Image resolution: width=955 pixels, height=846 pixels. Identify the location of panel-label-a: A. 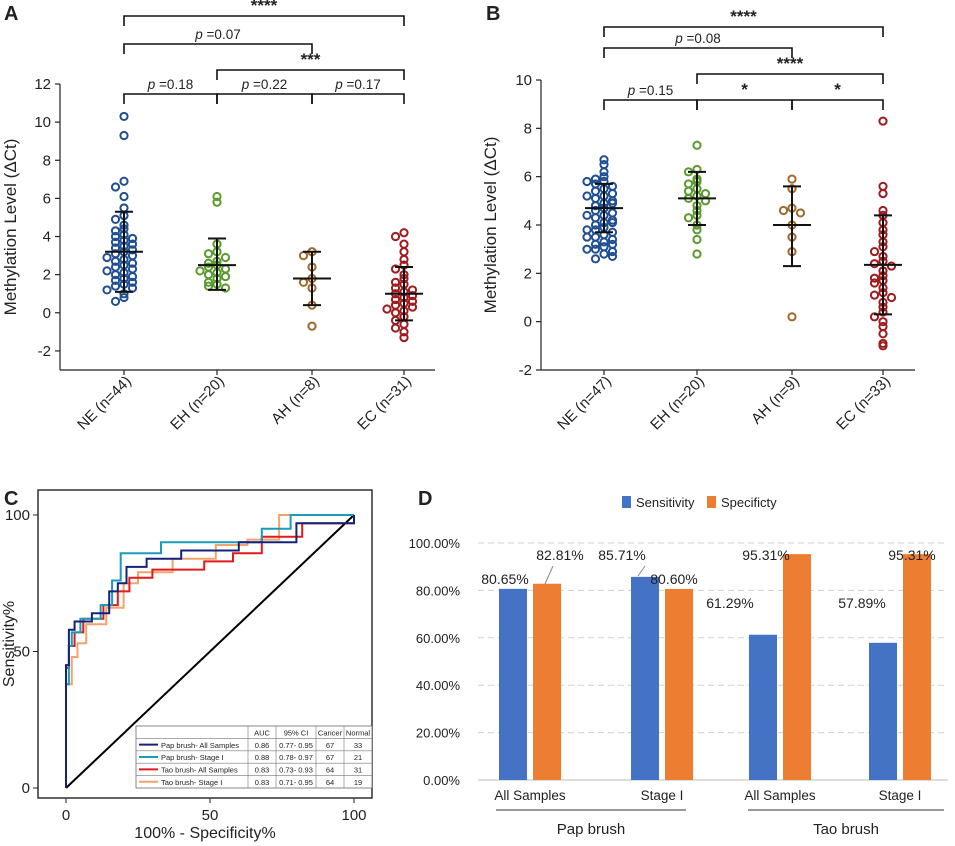
(11, 14).